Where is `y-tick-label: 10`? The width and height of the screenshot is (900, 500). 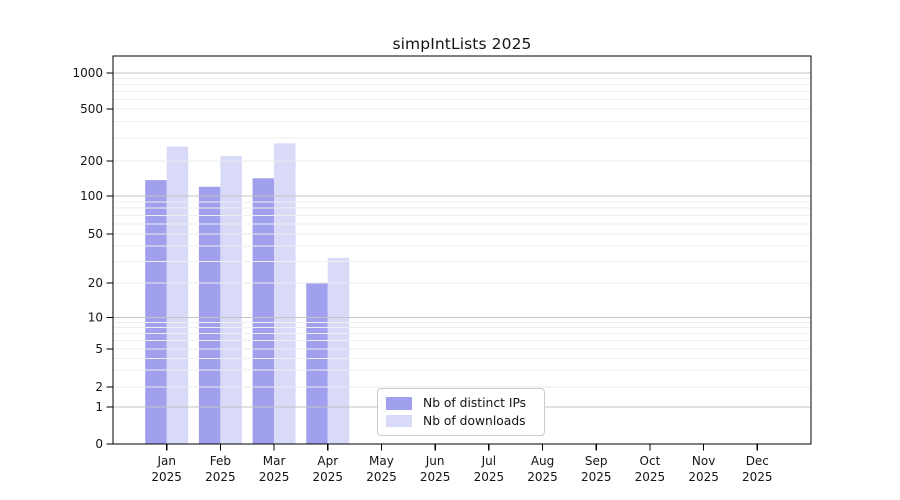
y-tick-label: 10 is located at coordinates (95, 318).